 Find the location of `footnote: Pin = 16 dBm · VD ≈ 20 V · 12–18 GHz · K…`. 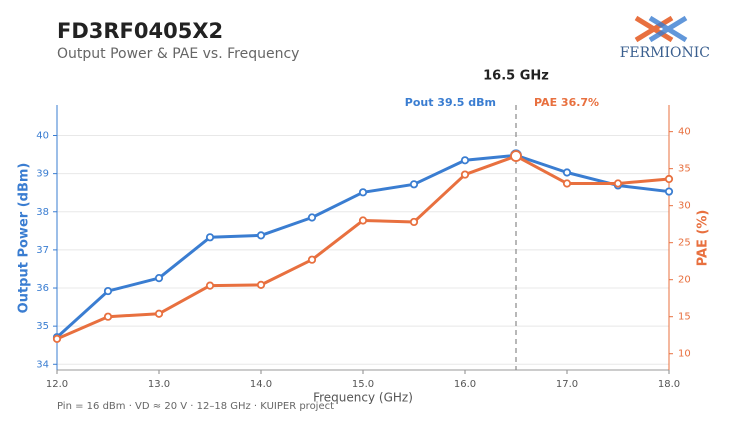

footnote: Pin = 16 dBm · VD ≈ 20 V · 12–18 GHz · K… is located at coordinates (195, 406).